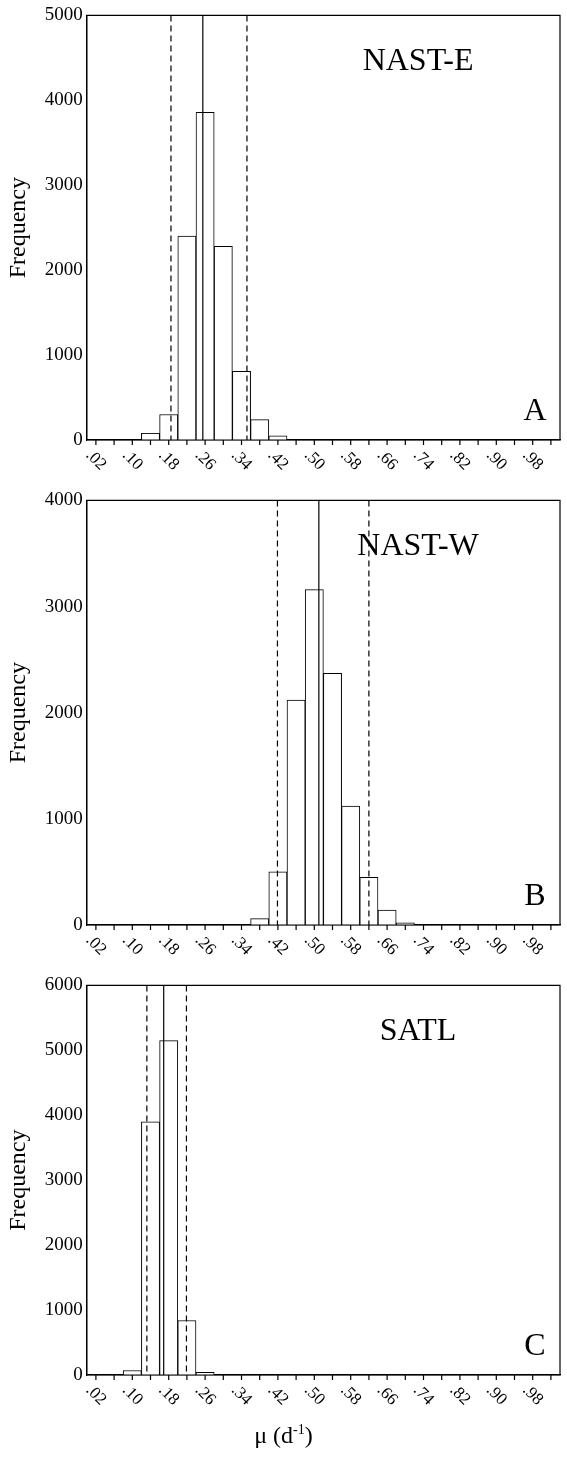 The height and width of the screenshot is (1474, 567). What do you see at coordinates (535, 409) in the screenshot?
I see `annotation: A` at bounding box center [535, 409].